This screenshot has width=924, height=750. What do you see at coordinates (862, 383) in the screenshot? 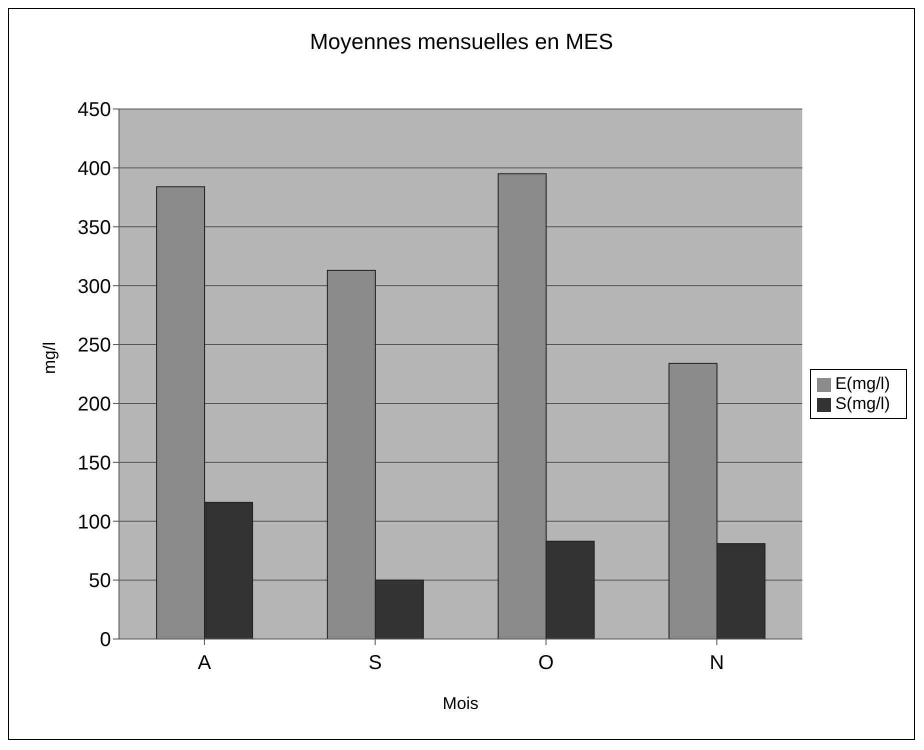
I see `legend-label: E(mg/l)` at bounding box center [862, 383].